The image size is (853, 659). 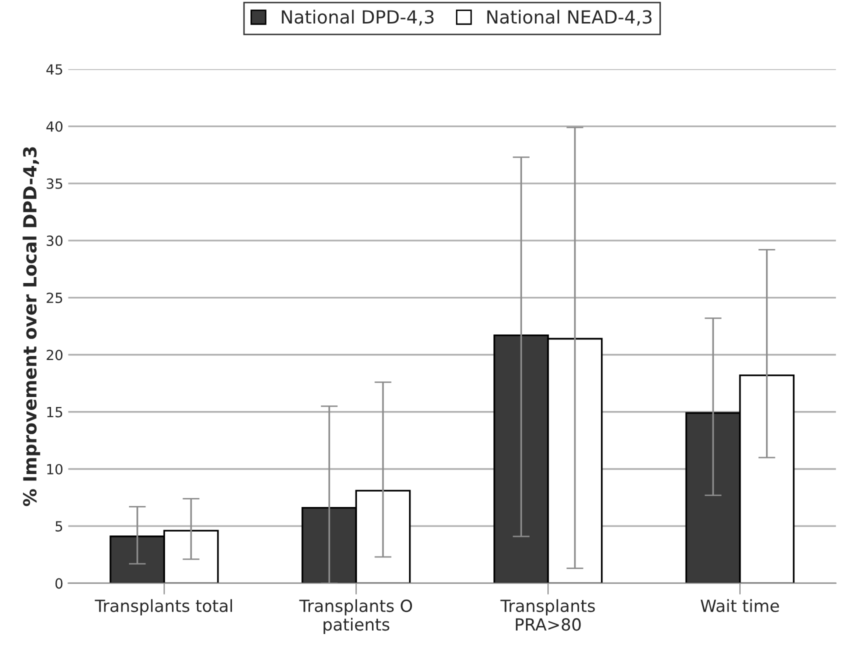 I want to click on y-tick-label: 15, so click(x=54, y=412).